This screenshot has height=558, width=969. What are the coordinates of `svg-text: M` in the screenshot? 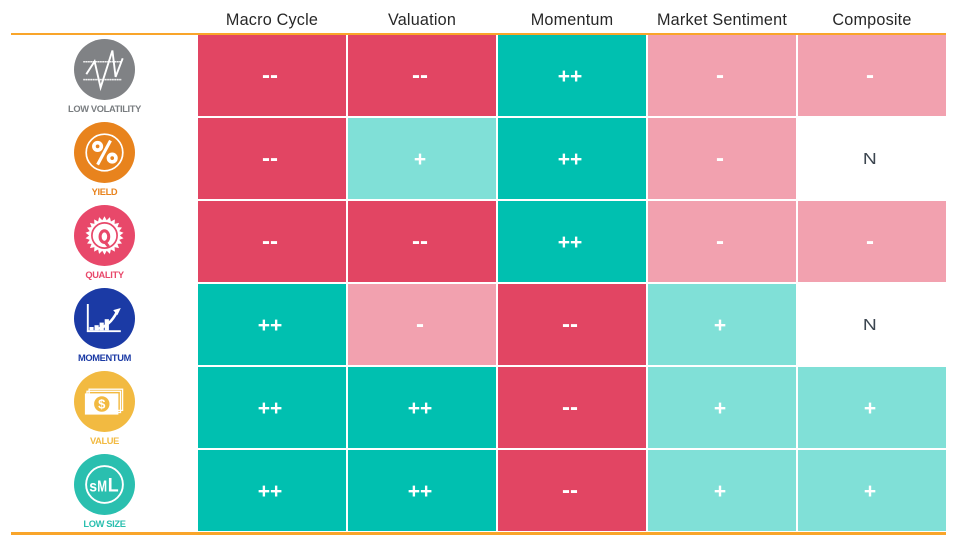 It's located at (102, 486).